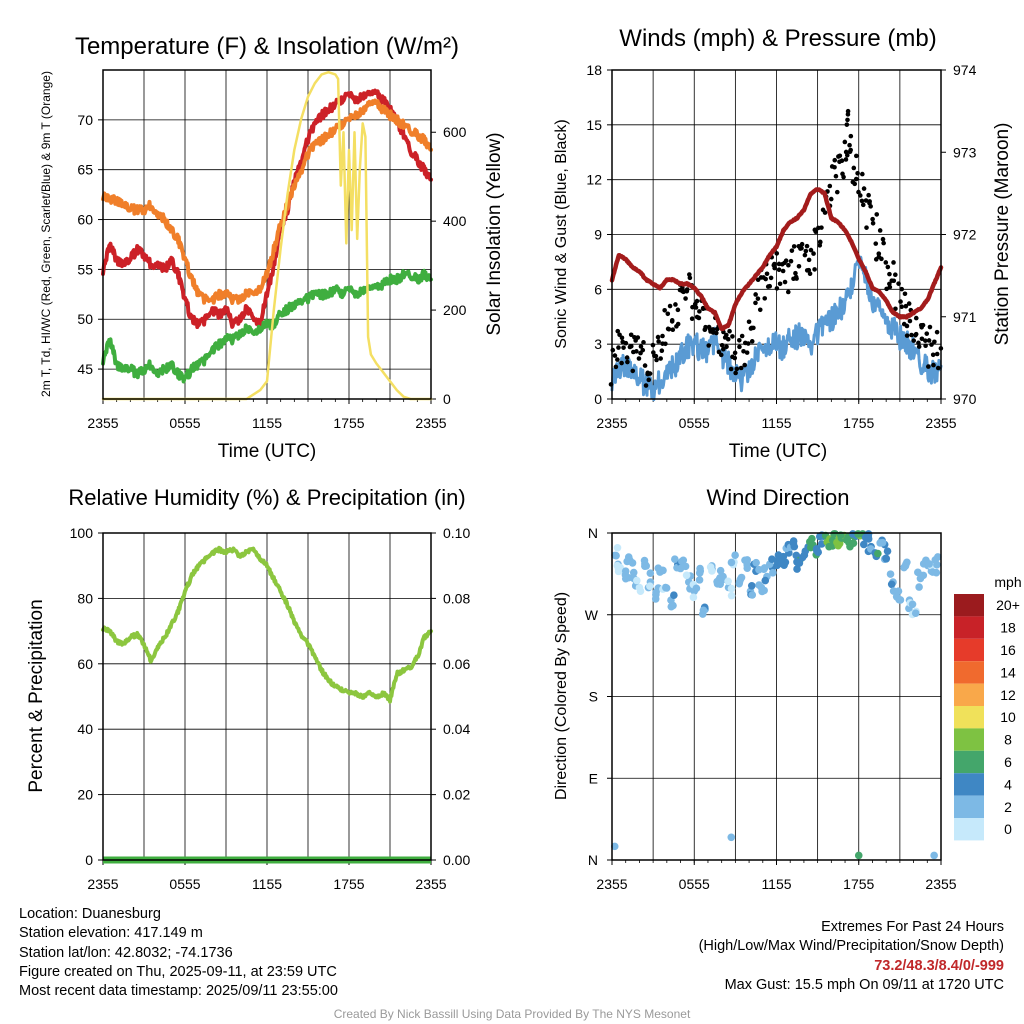  I want to click on y-axis-label-left: Percent & Precipitation, so click(36, 695).